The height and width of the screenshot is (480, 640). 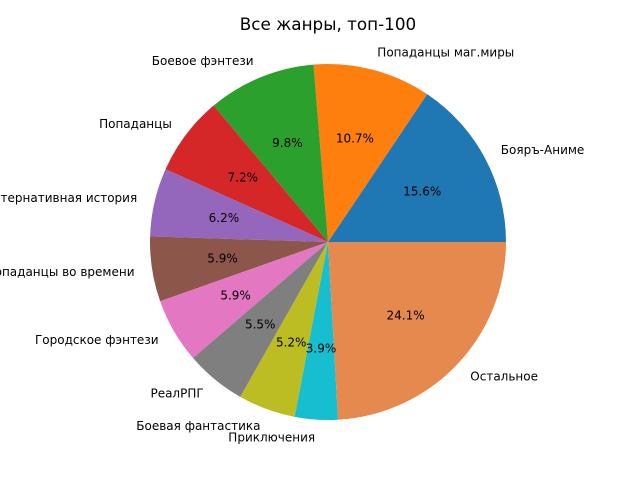 What do you see at coordinates (68, 198) in the screenshot?
I see `slice-label-4: Альтернативная история` at bounding box center [68, 198].